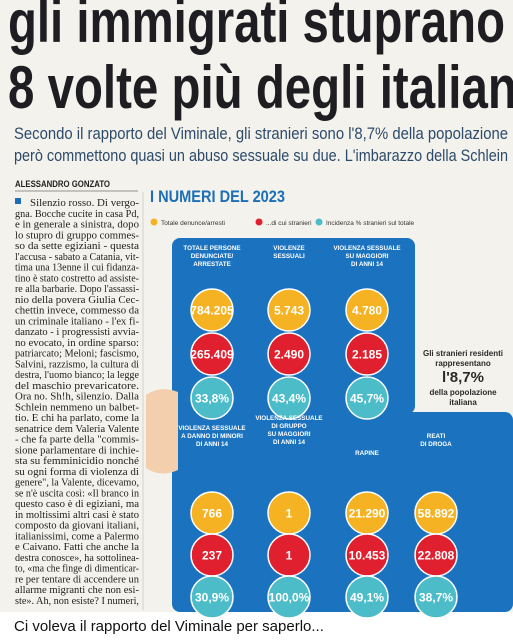  Describe the element at coordinates (77, 311) in the screenshot. I see `article-line: chettin invece, commesso da` at that location.